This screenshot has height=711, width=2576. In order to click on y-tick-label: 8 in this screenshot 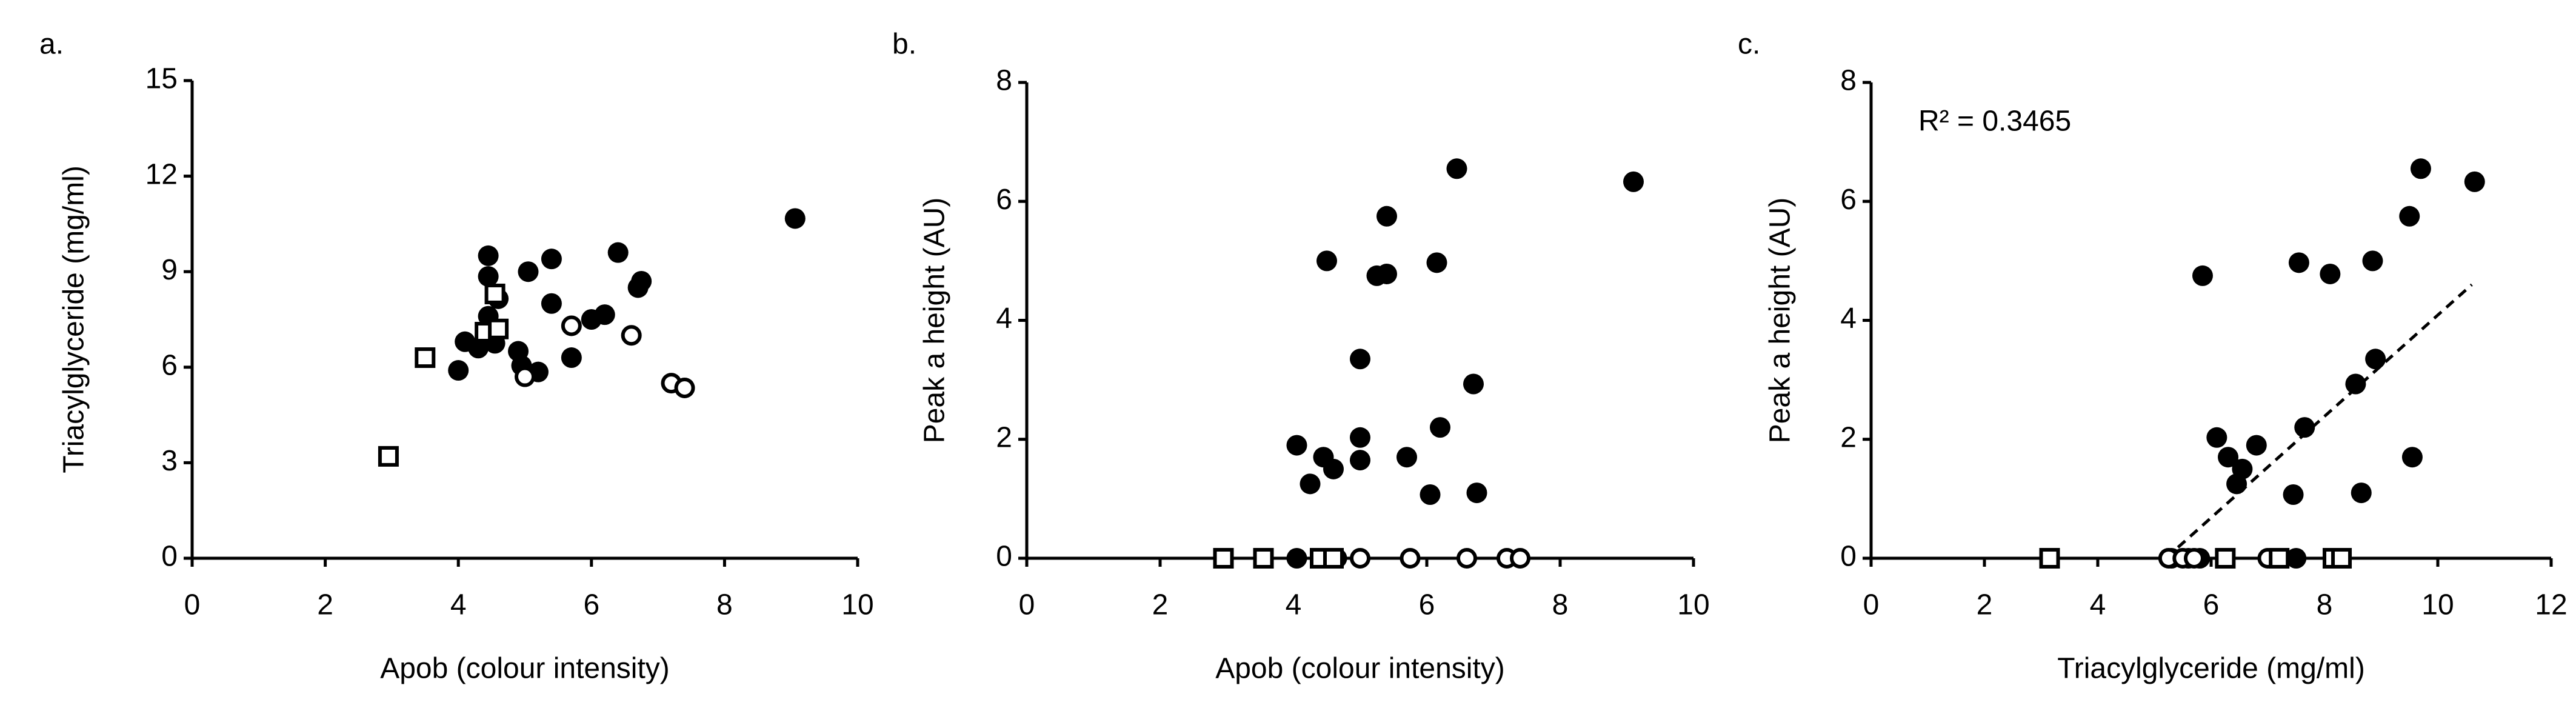, I will do `click(1848, 81)`.